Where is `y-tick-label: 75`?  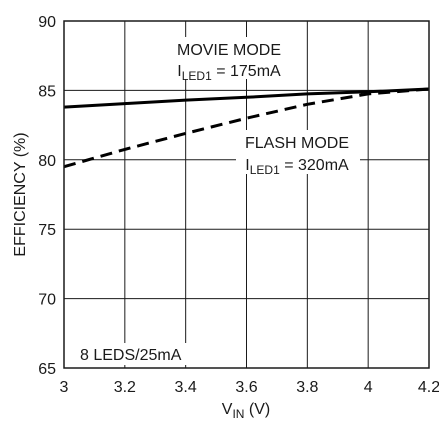
y-tick-label: 75 is located at coordinates (47, 230).